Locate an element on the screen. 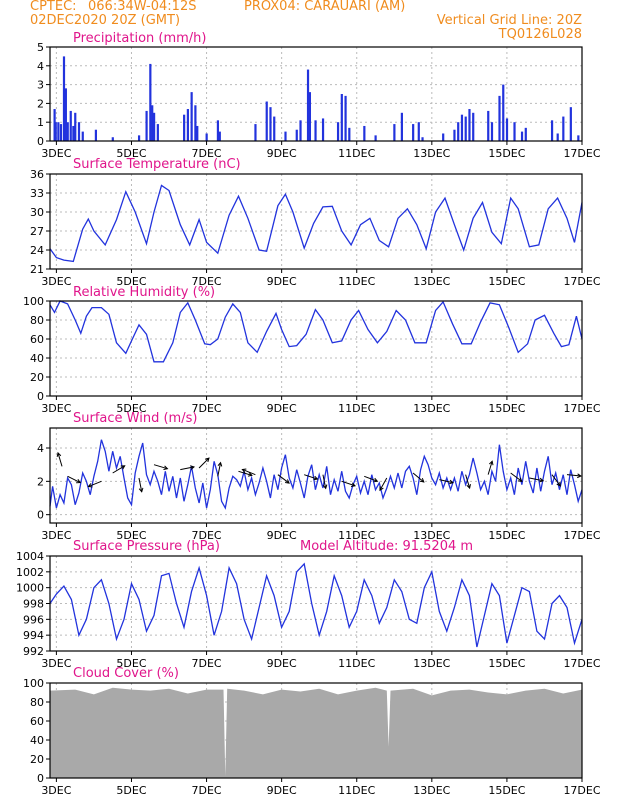  cloud-cover-ytick-label: 100 is located at coordinates (33, 683).